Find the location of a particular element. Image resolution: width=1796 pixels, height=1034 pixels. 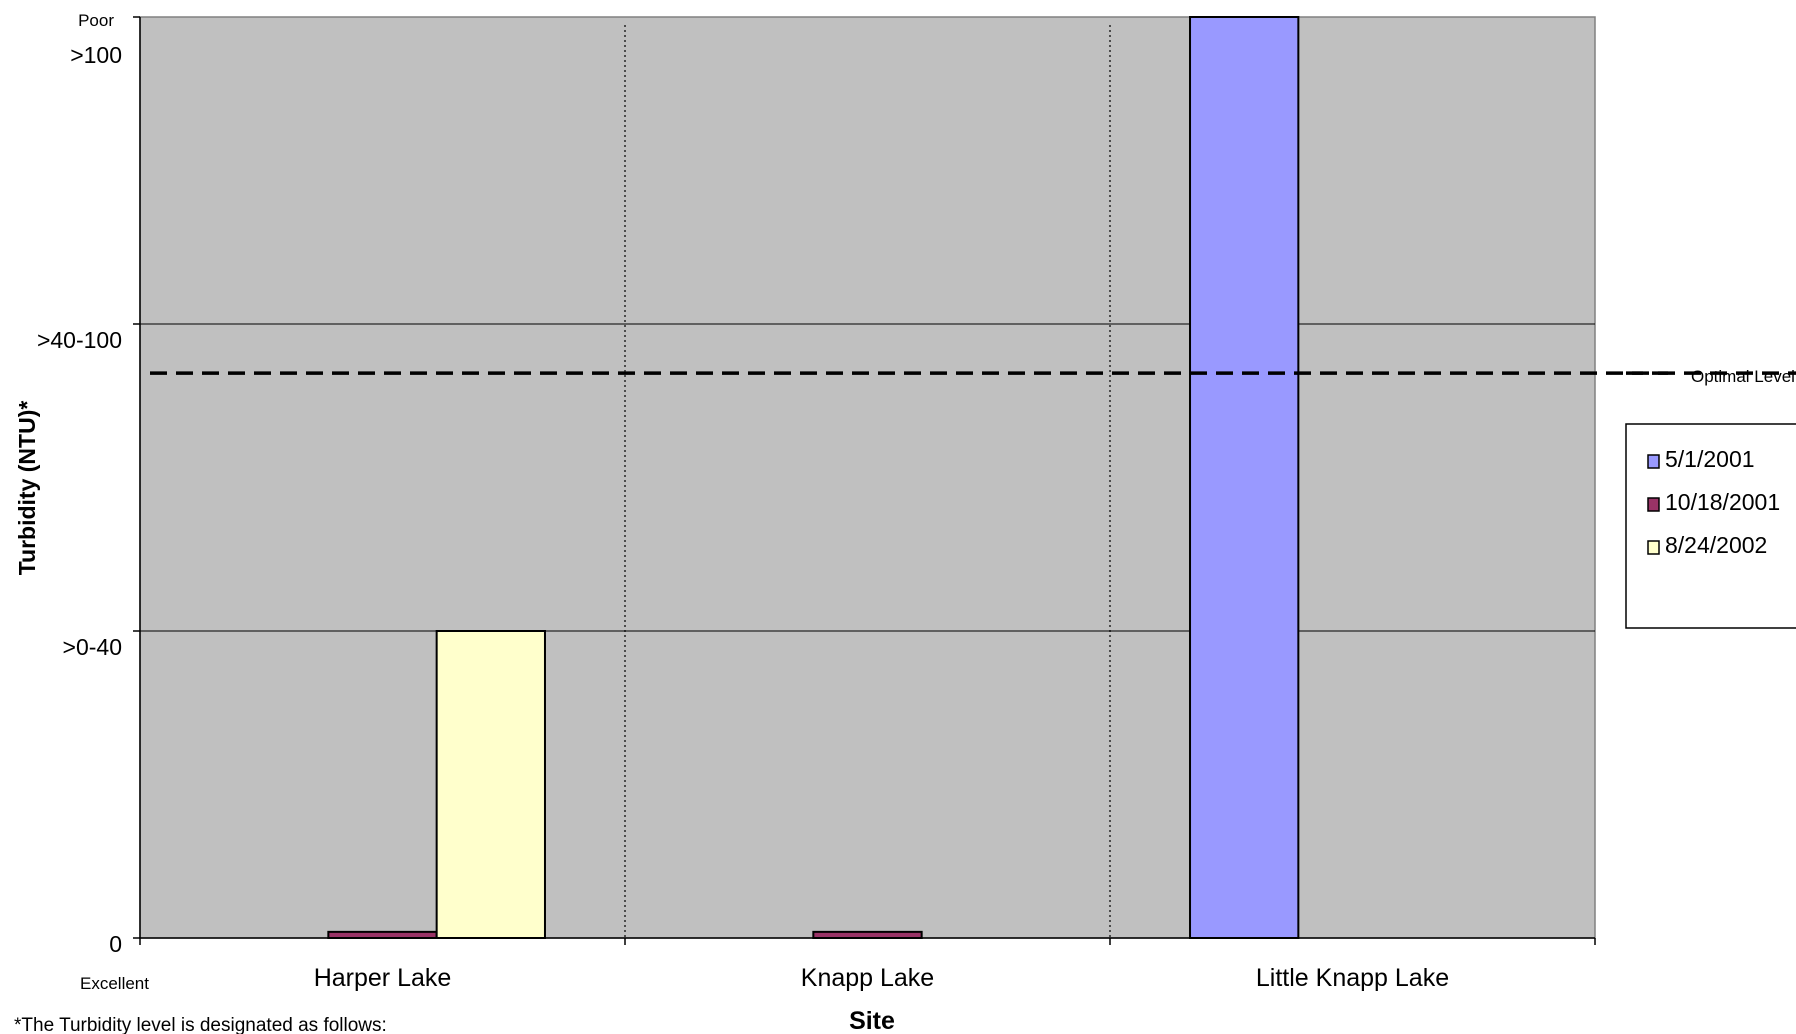

x-tick-label: Little Knapp Lake is located at coordinates (1352, 978).